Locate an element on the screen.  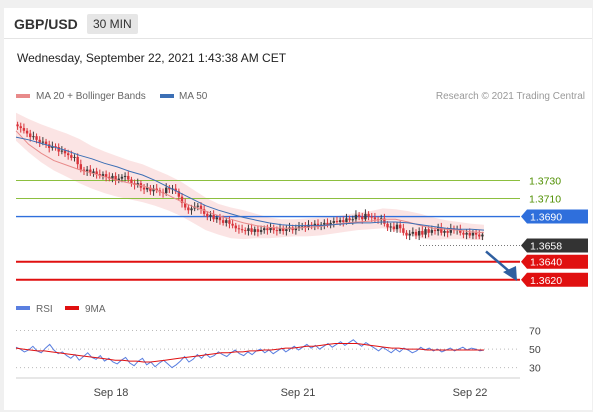
rsi-tick-label: 30 is located at coordinates (535, 369).